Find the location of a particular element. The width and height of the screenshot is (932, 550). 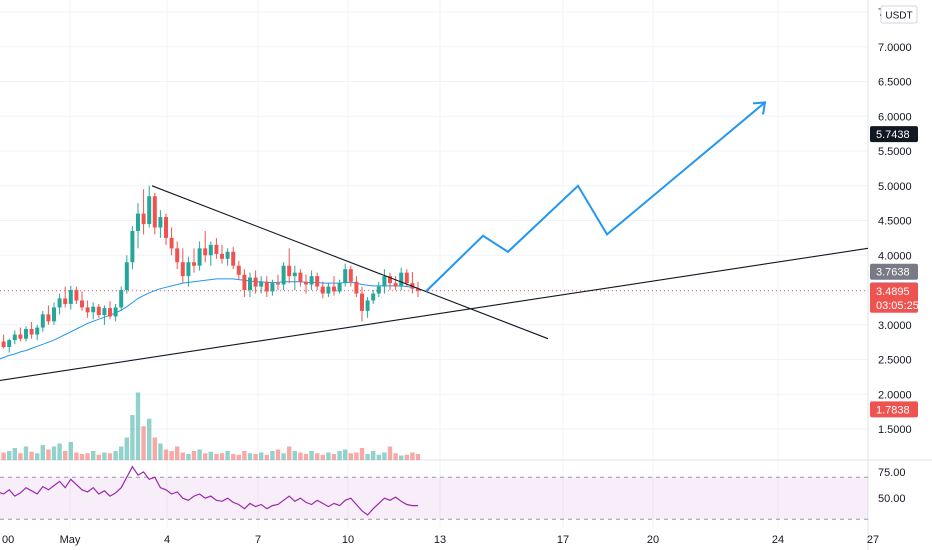

rsi-line is located at coordinates (209, 490).